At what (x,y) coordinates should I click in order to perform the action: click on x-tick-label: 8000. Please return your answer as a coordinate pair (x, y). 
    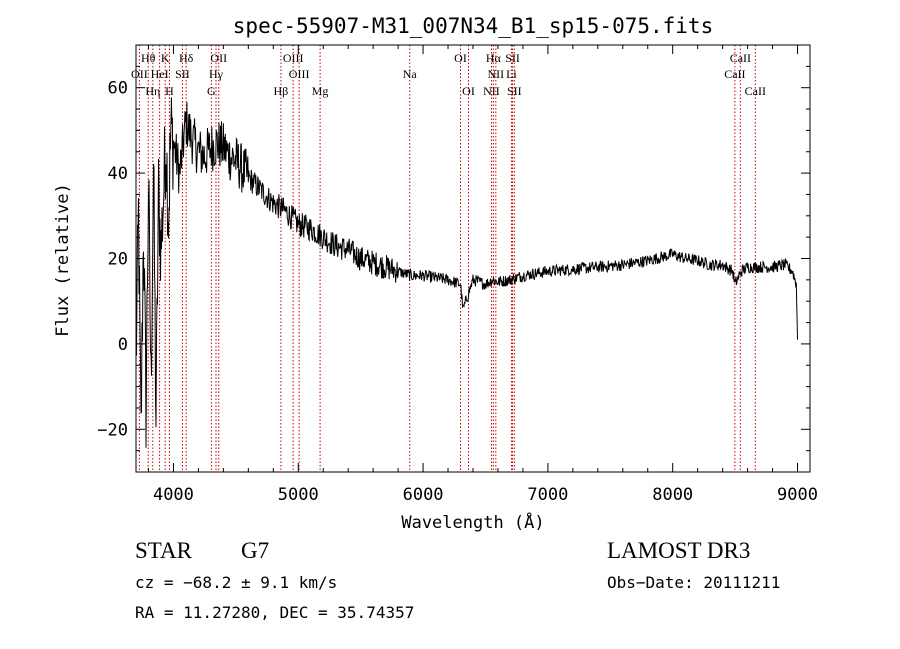
    Looking at the image, I should click on (672, 495).